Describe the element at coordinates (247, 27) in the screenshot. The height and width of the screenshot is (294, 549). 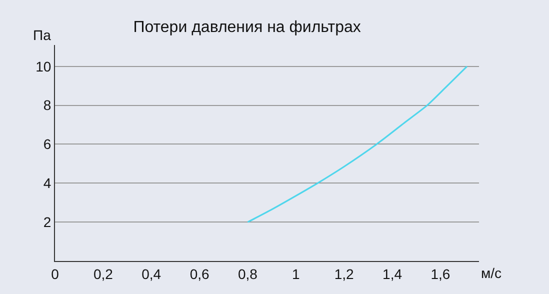
I see `chart-title: Потери давления на фильтрах` at that location.